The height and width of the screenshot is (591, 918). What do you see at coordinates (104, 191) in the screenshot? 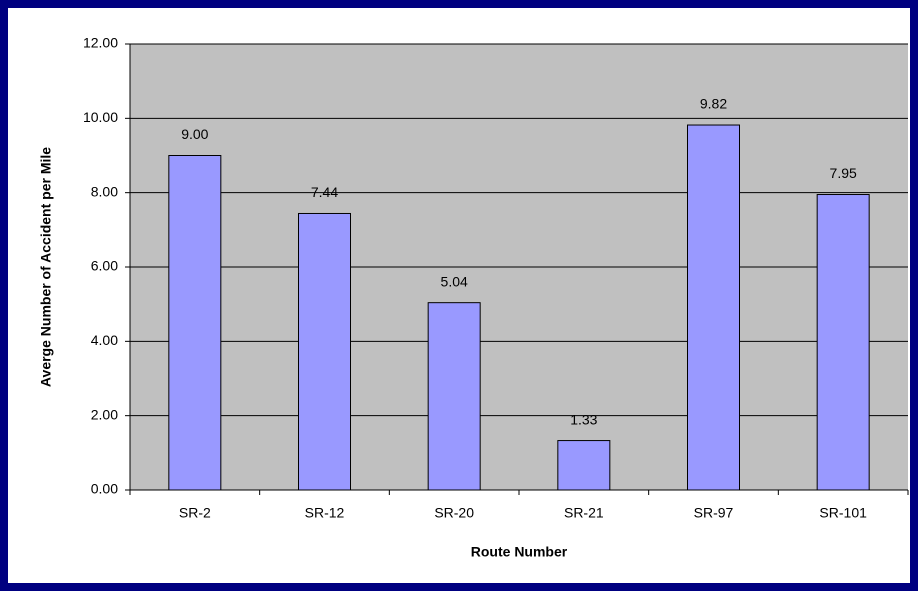
I see `y-tick-label: 8.00` at bounding box center [104, 191].